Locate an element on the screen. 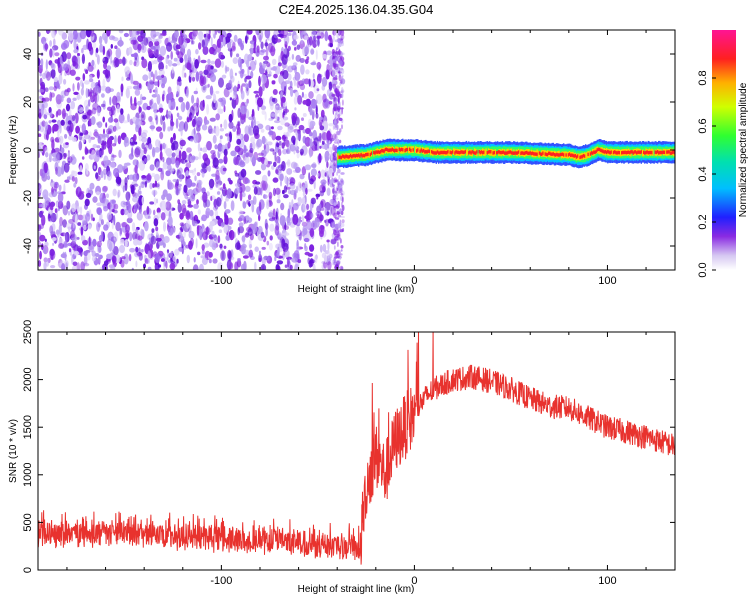  colorbar-tick-label: 0.0 is located at coordinates (703, 269).